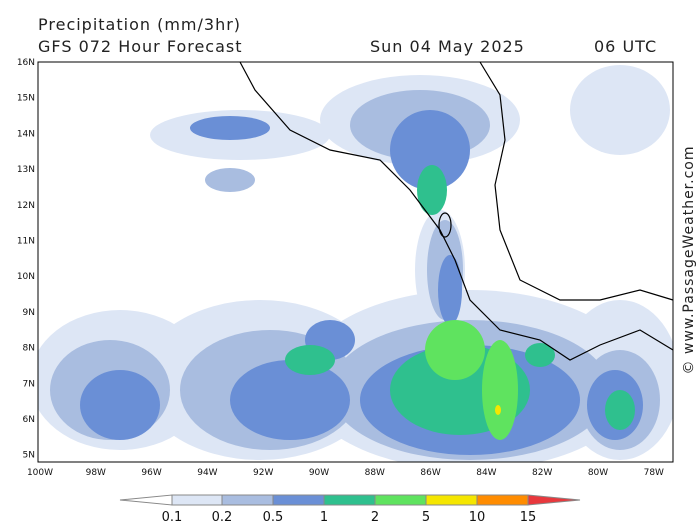  Describe the element at coordinates (29, 420) in the screenshot. I see `lat-label: 6N` at that location.